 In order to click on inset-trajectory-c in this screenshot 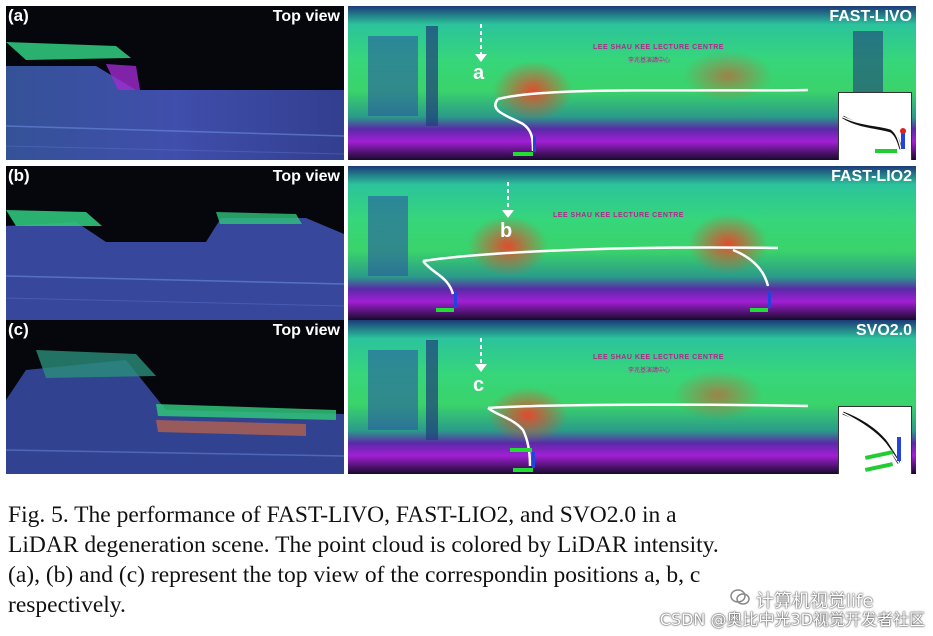, I will do `click(871, 441)`.